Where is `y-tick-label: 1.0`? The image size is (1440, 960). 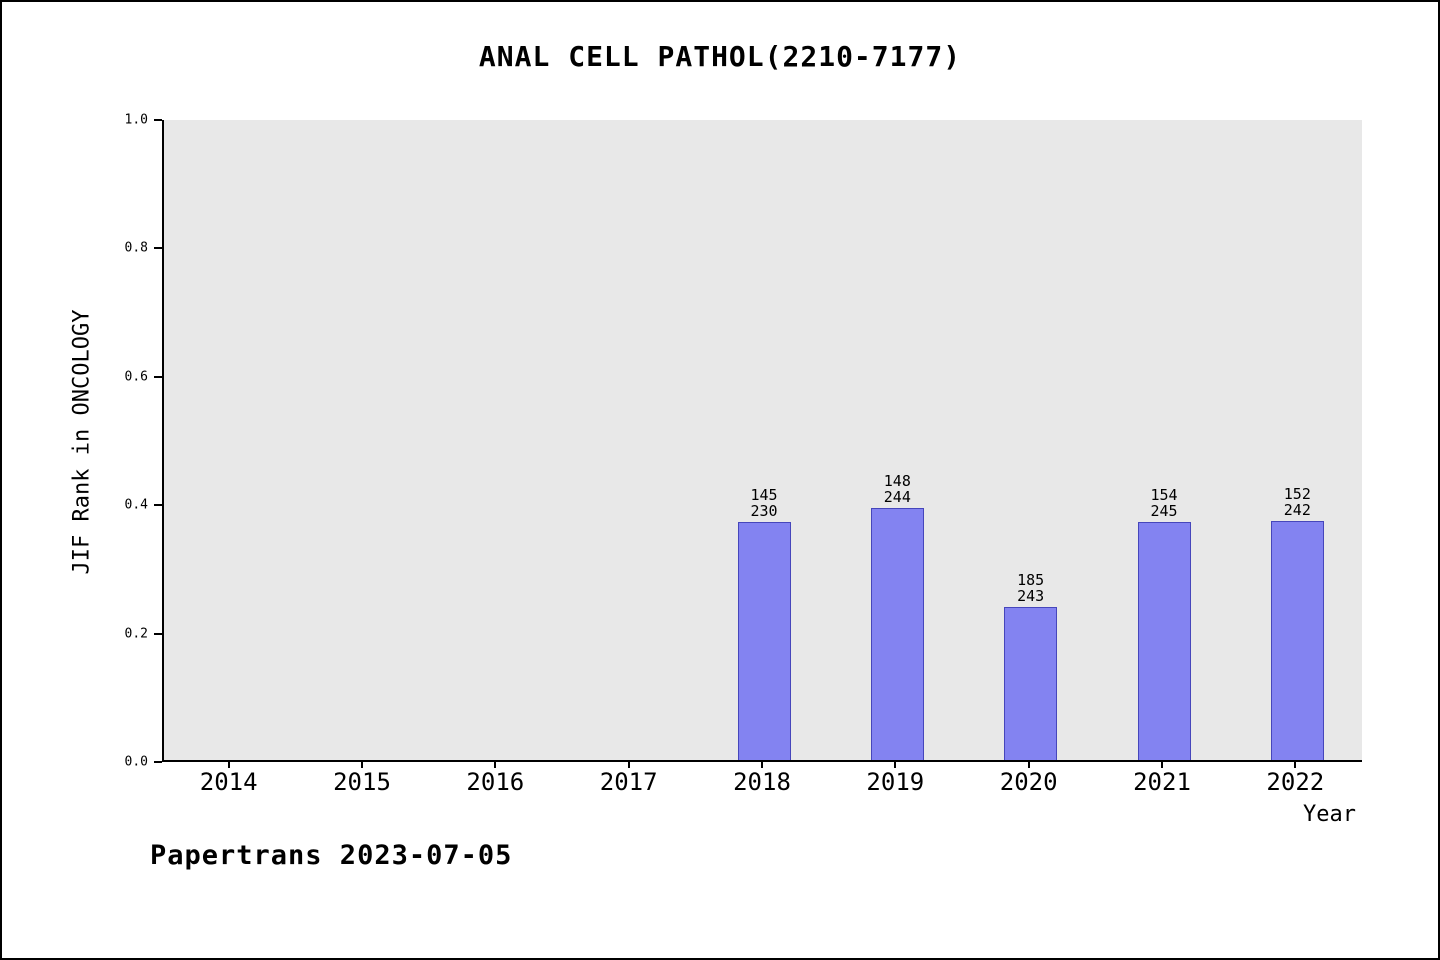 y-tick-label: 1.0 is located at coordinates (136, 120).